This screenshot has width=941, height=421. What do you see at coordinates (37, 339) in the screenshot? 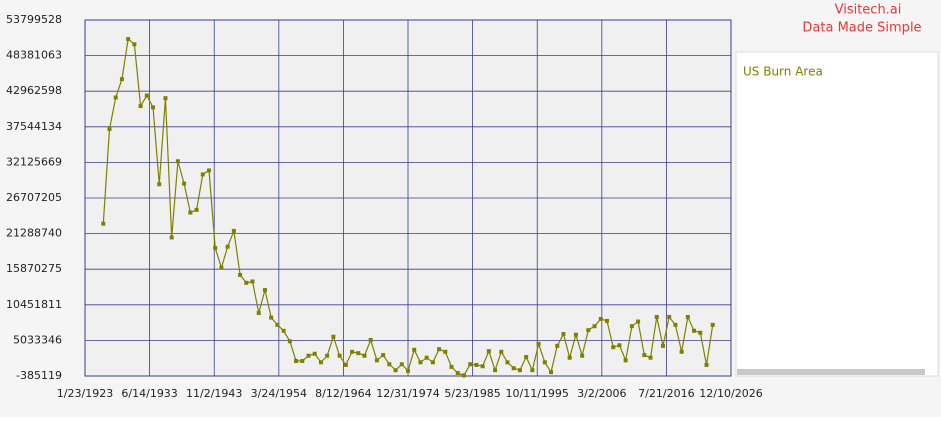
I see `y-tick-label: 5033346` at bounding box center [37, 339].